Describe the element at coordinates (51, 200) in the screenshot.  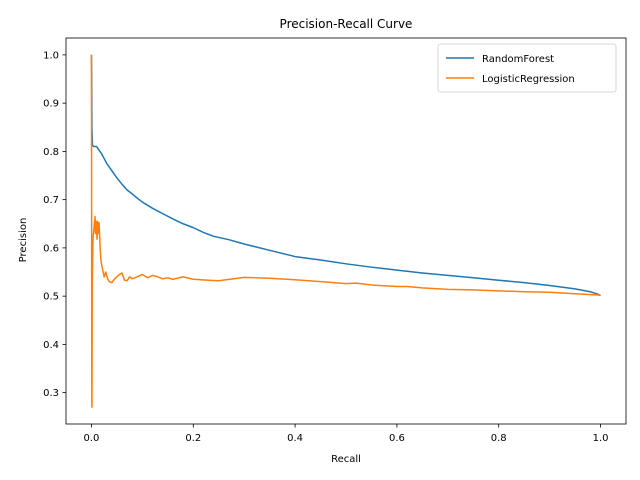
I see `y-tick-label: 0.7` at that location.